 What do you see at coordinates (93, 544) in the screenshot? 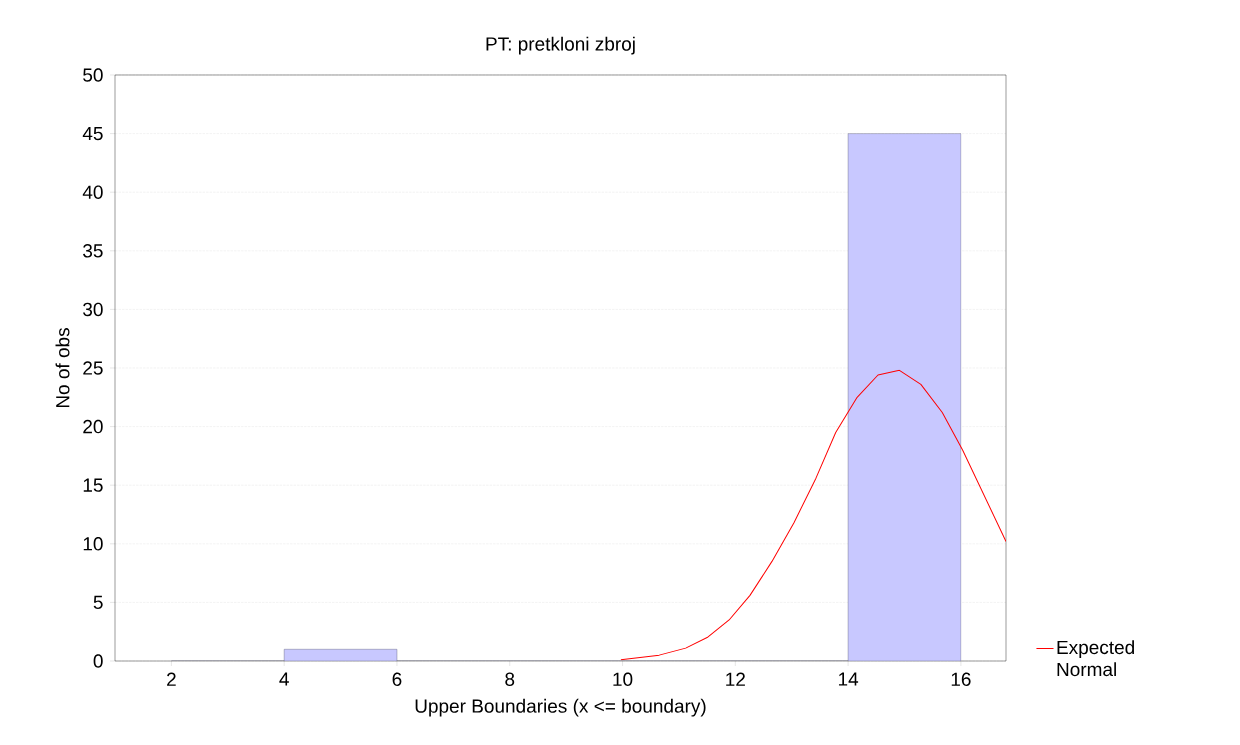
I see `y-tick-label: 10` at bounding box center [93, 544].